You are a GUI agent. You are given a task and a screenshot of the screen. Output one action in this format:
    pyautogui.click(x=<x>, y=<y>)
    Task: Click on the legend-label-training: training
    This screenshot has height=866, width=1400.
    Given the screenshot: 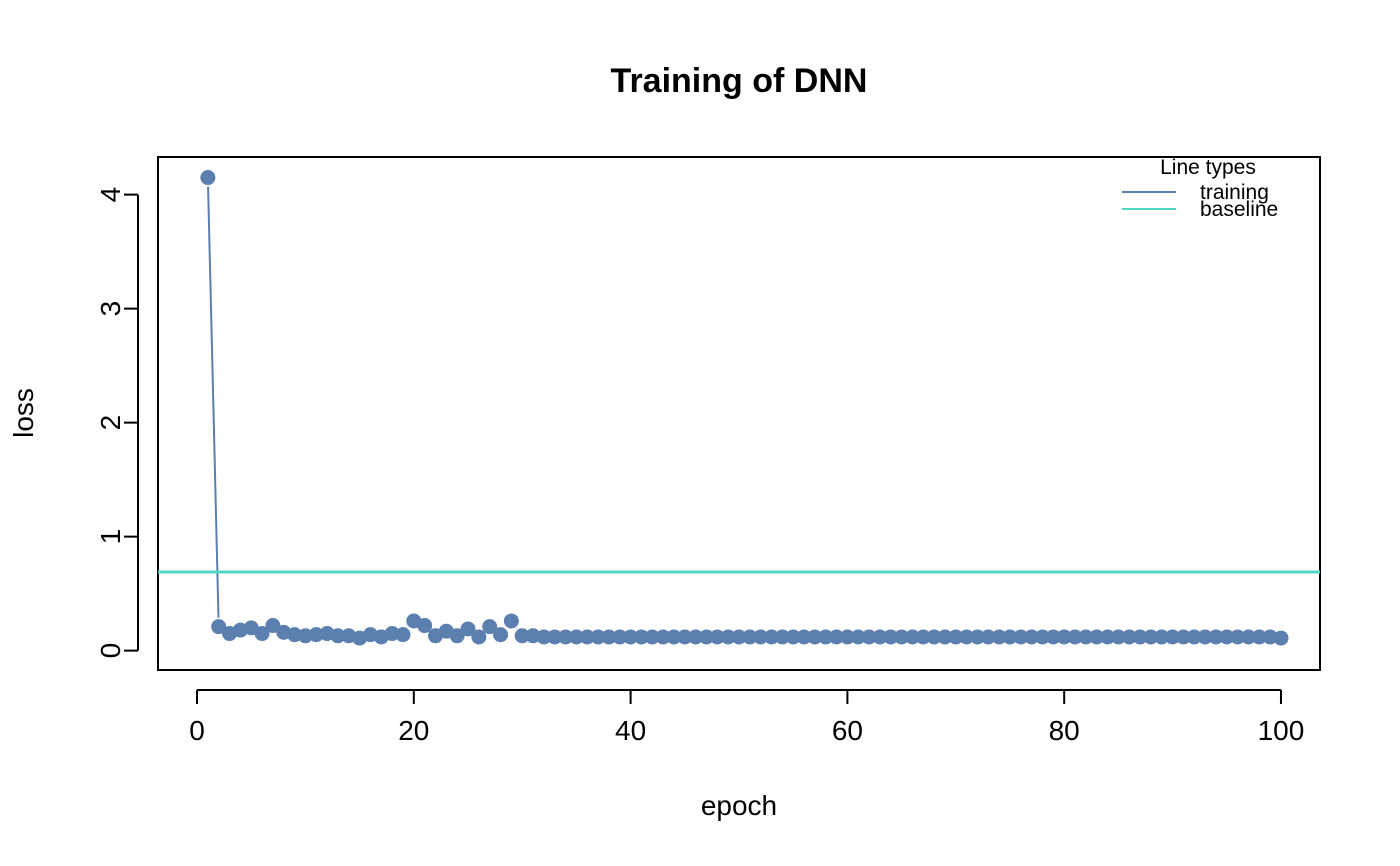 What is the action you would take?
    pyautogui.click(x=1234, y=192)
    